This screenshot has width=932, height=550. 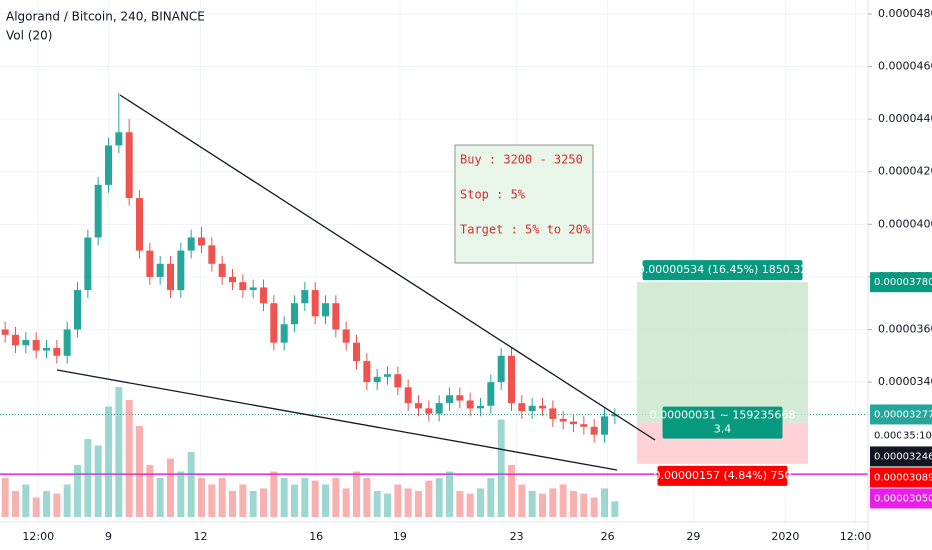 I want to click on target-label: 0.00000534 (16.45%) 1850.32, so click(x=723, y=269).